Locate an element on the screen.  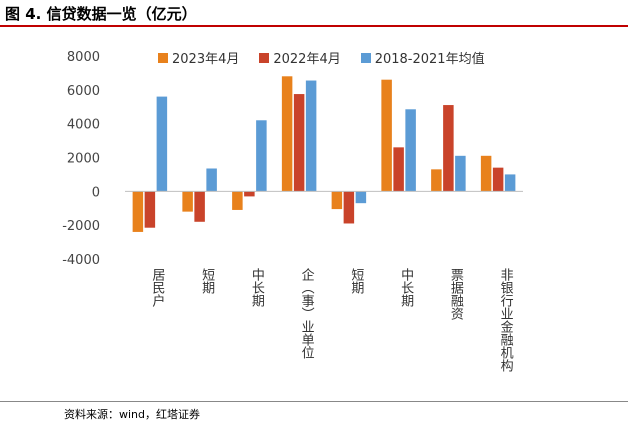
legend-label-2022-04: 2022年4月 is located at coordinates (307, 59).